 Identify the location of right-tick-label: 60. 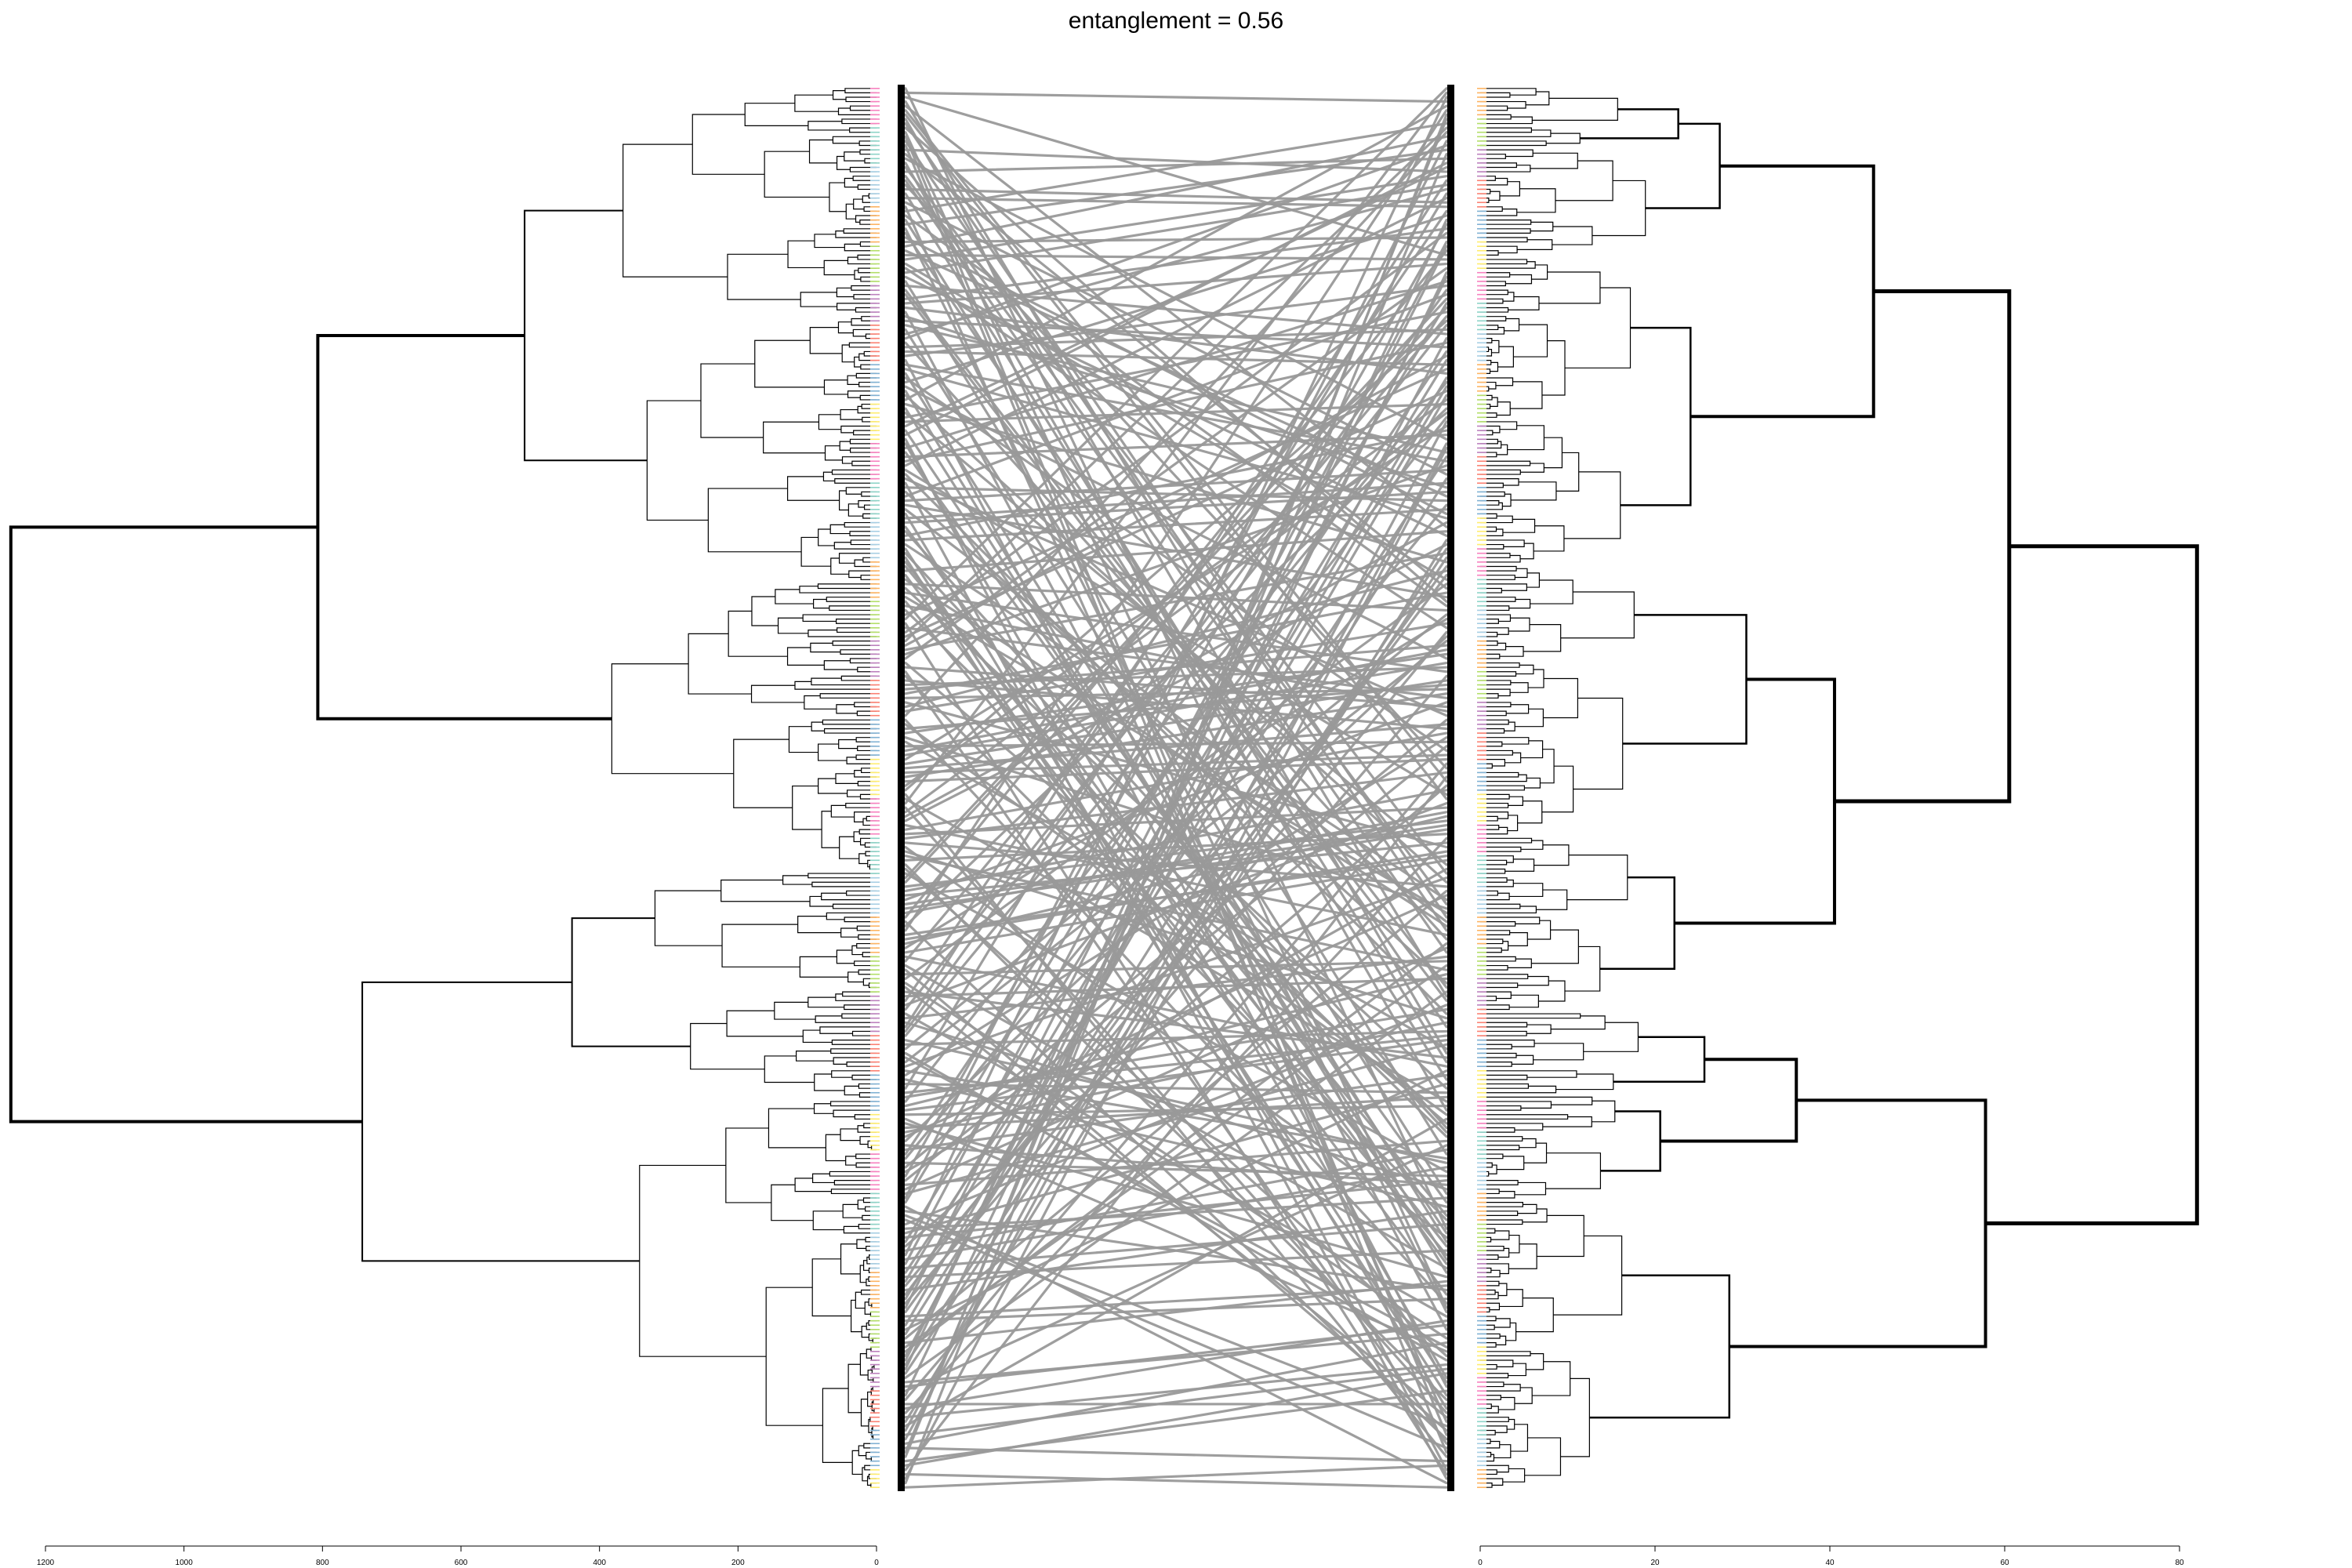
(2005, 1563).